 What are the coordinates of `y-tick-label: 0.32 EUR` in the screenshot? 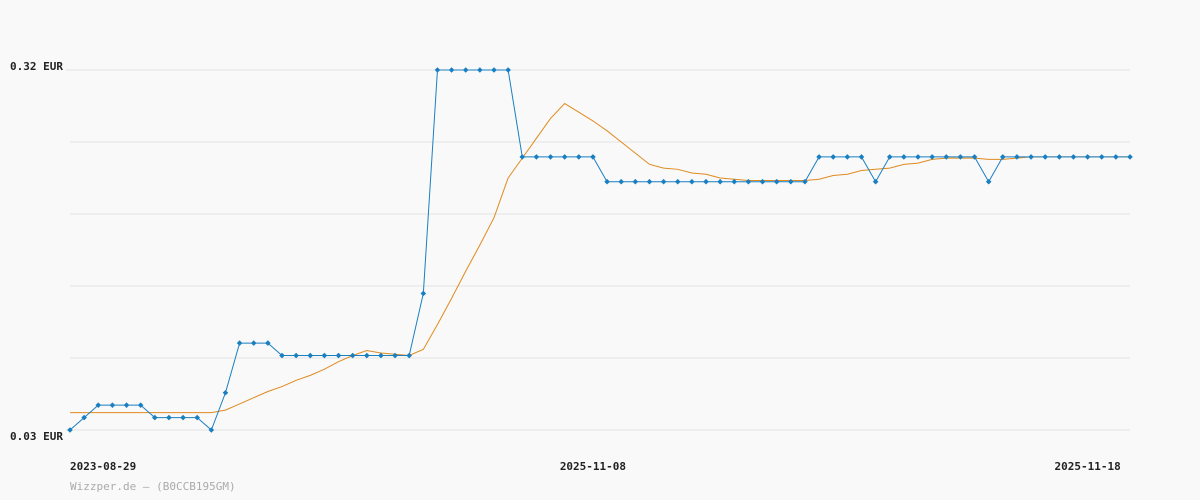 It's located at (36, 66).